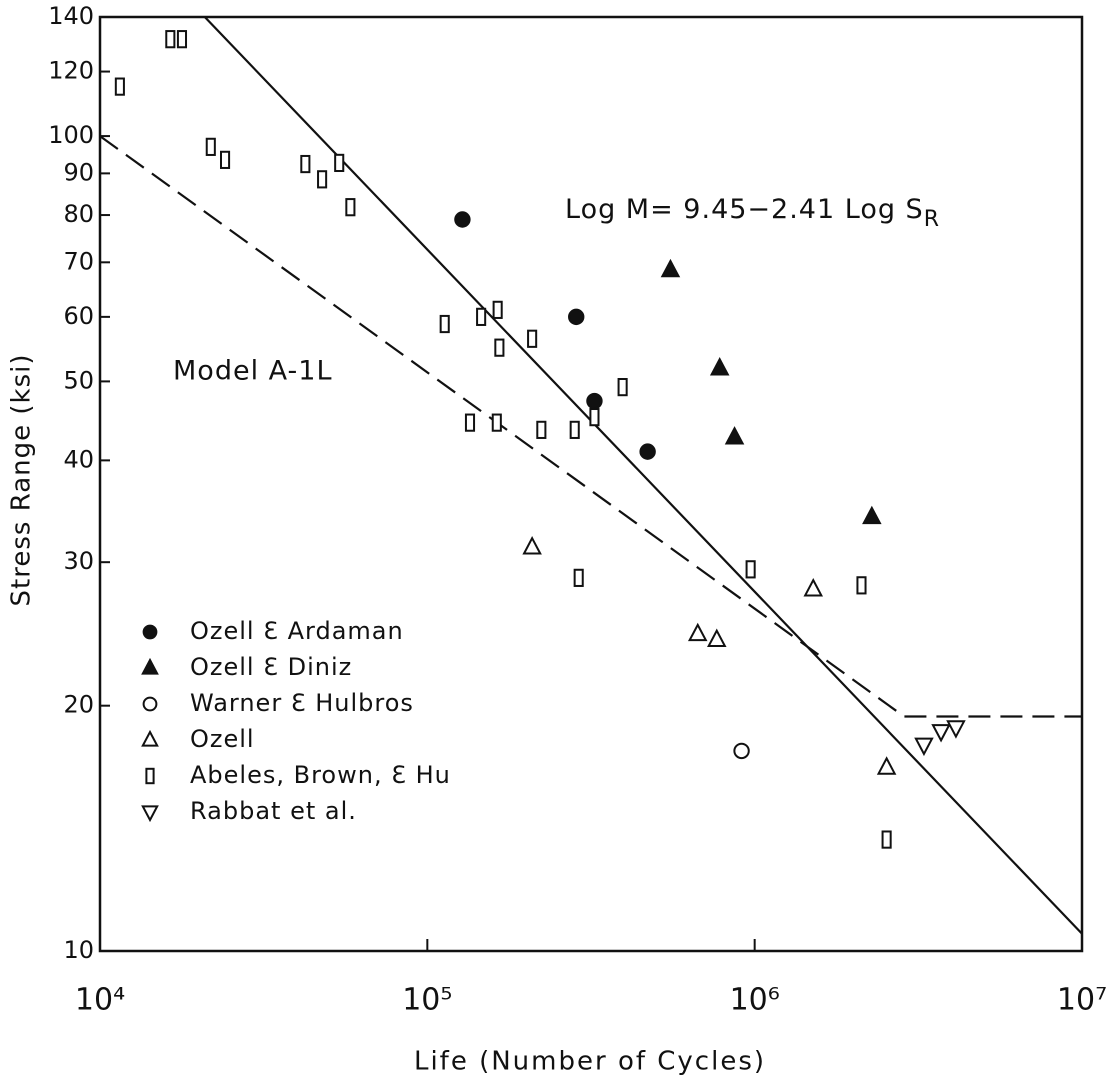  What do you see at coordinates (273, 811) in the screenshot?
I see `legend-label: Rabbat et al.` at bounding box center [273, 811].